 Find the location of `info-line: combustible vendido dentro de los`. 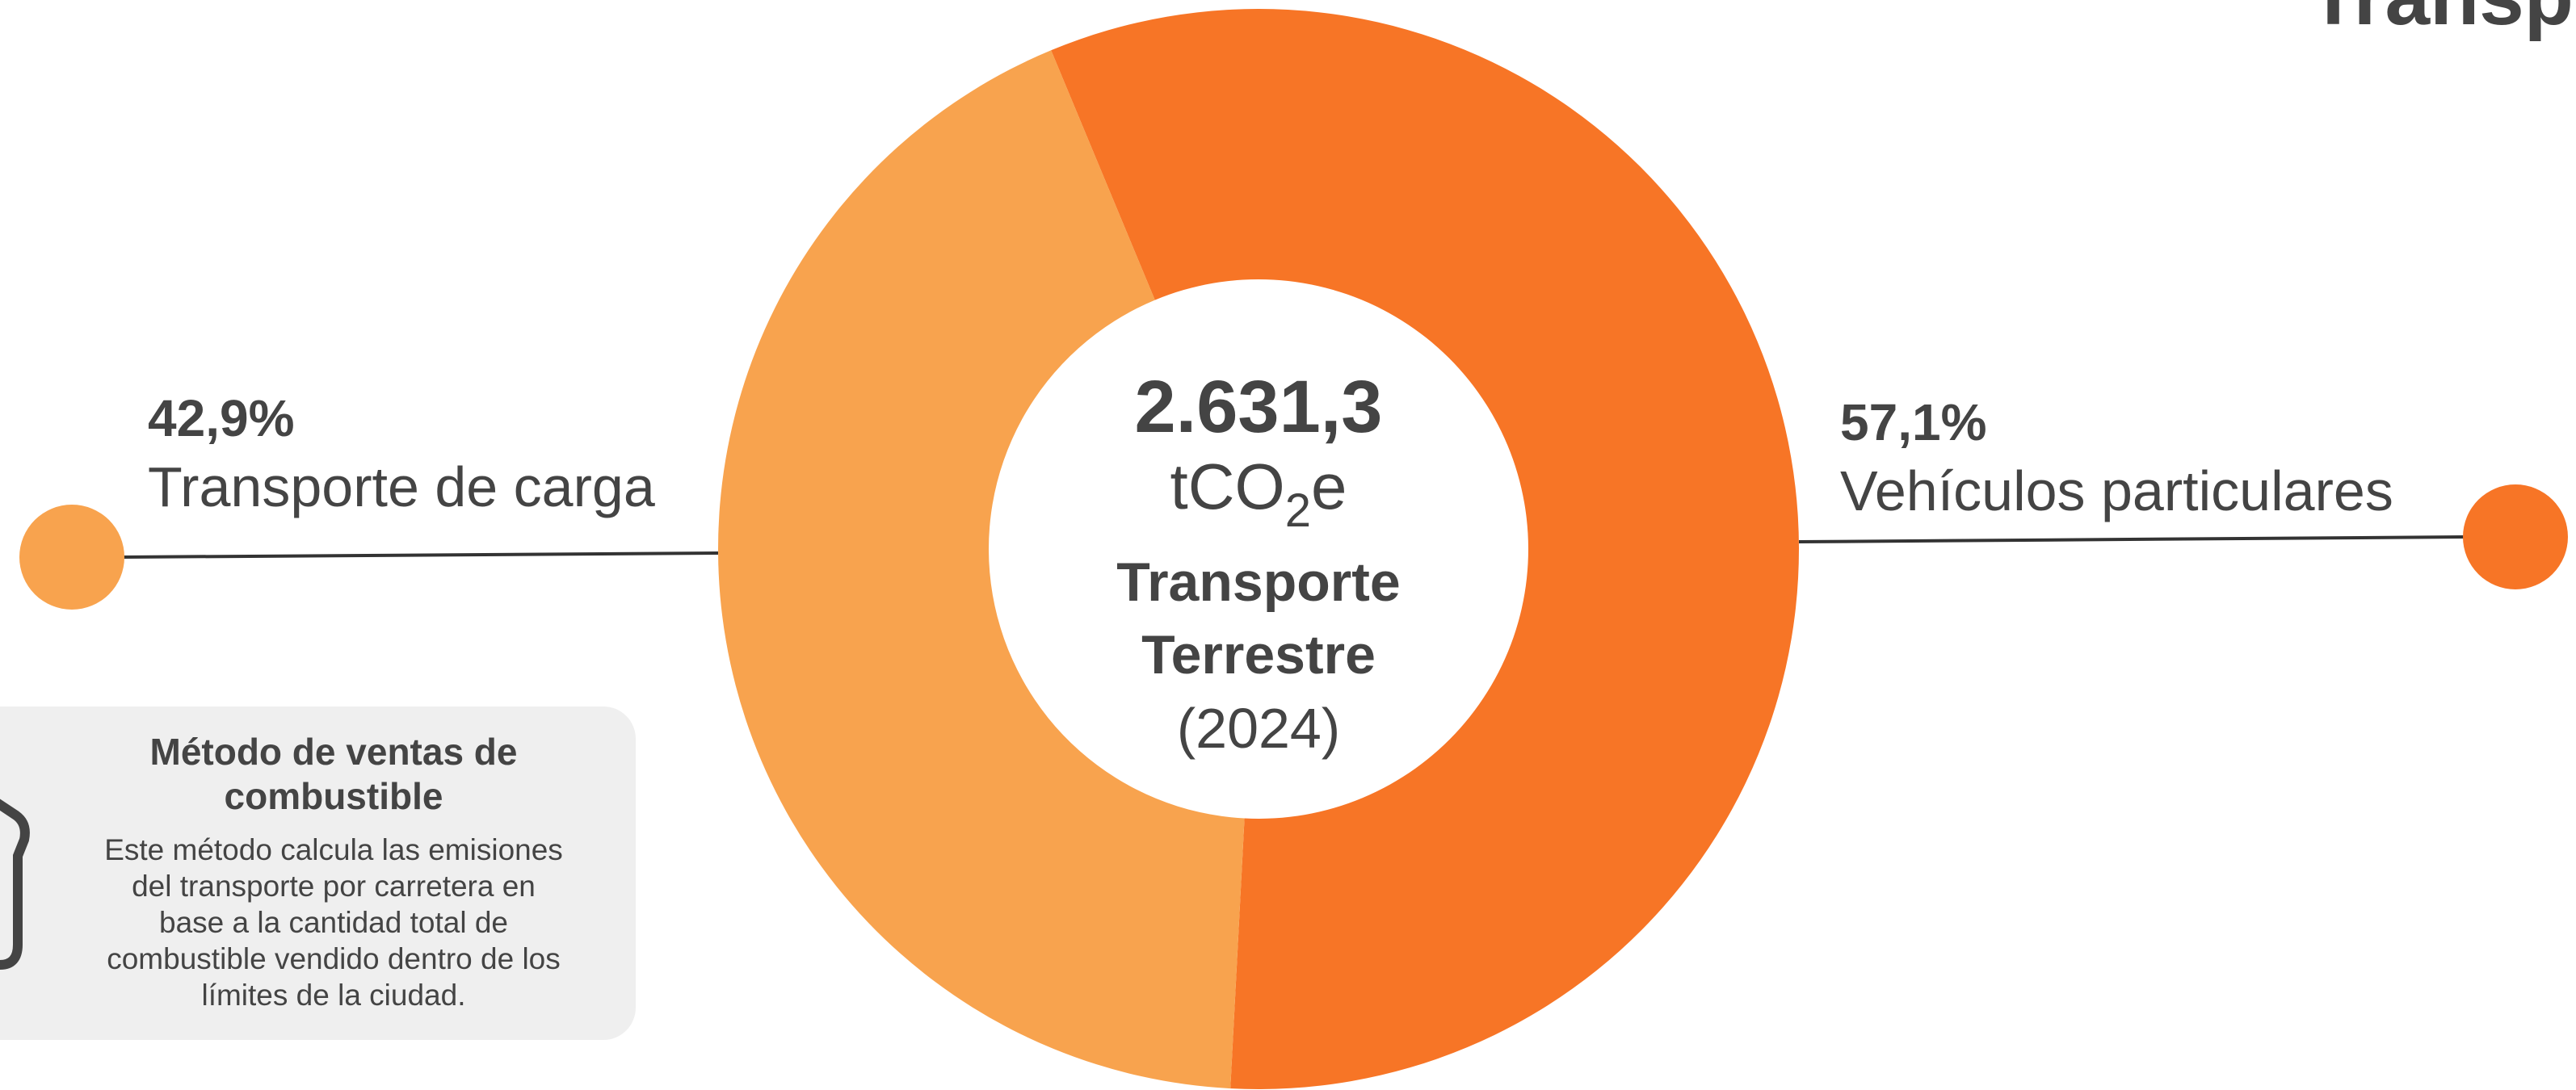

info-line: combustible vendido dentro de los is located at coordinates (334, 958).